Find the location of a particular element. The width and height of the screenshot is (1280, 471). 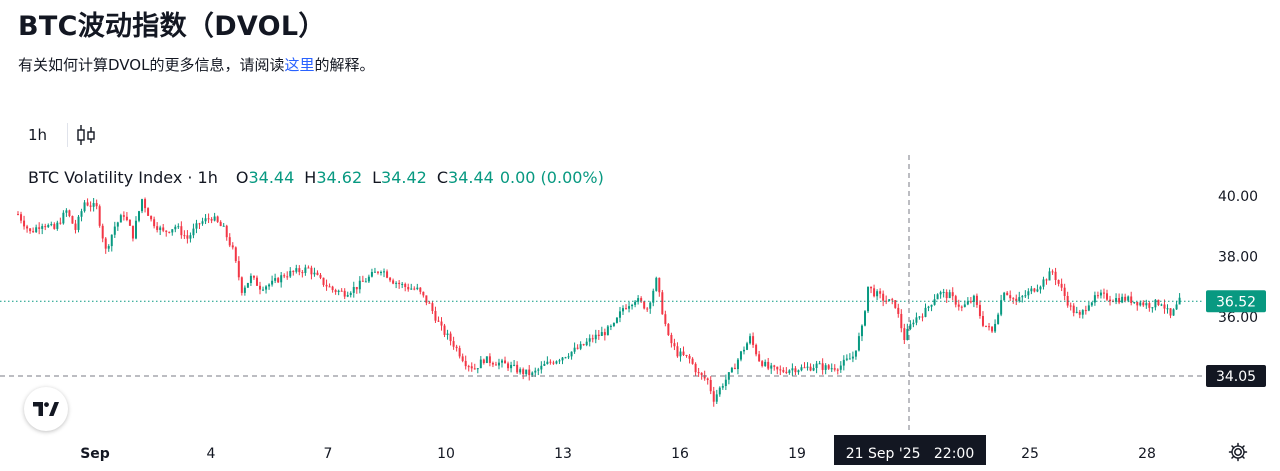

x-tick-label: 25 is located at coordinates (1030, 454).